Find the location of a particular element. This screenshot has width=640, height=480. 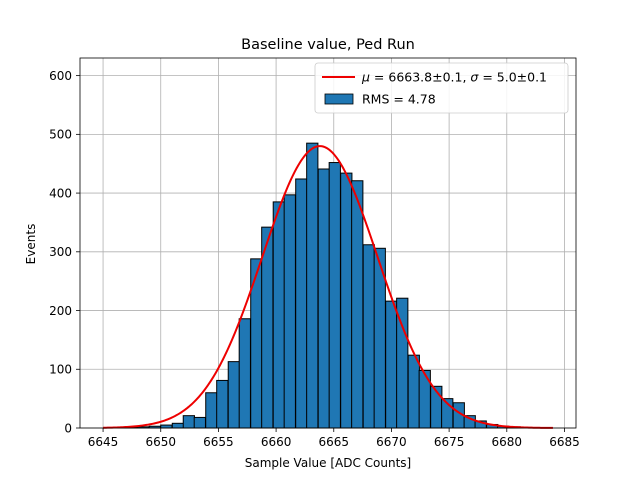

legend-sigma-value: 5.0±0.1 is located at coordinates (522, 77).